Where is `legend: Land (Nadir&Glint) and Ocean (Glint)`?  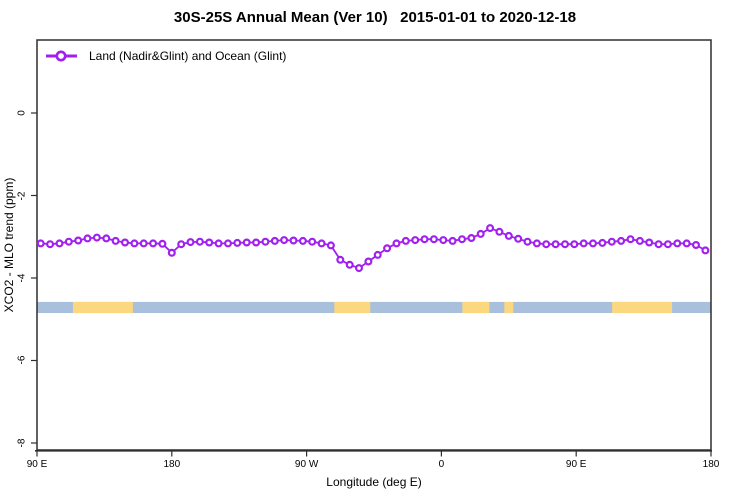
legend: Land (Nadir&Glint) and Ocean (Glint) is located at coordinates (165, 56).